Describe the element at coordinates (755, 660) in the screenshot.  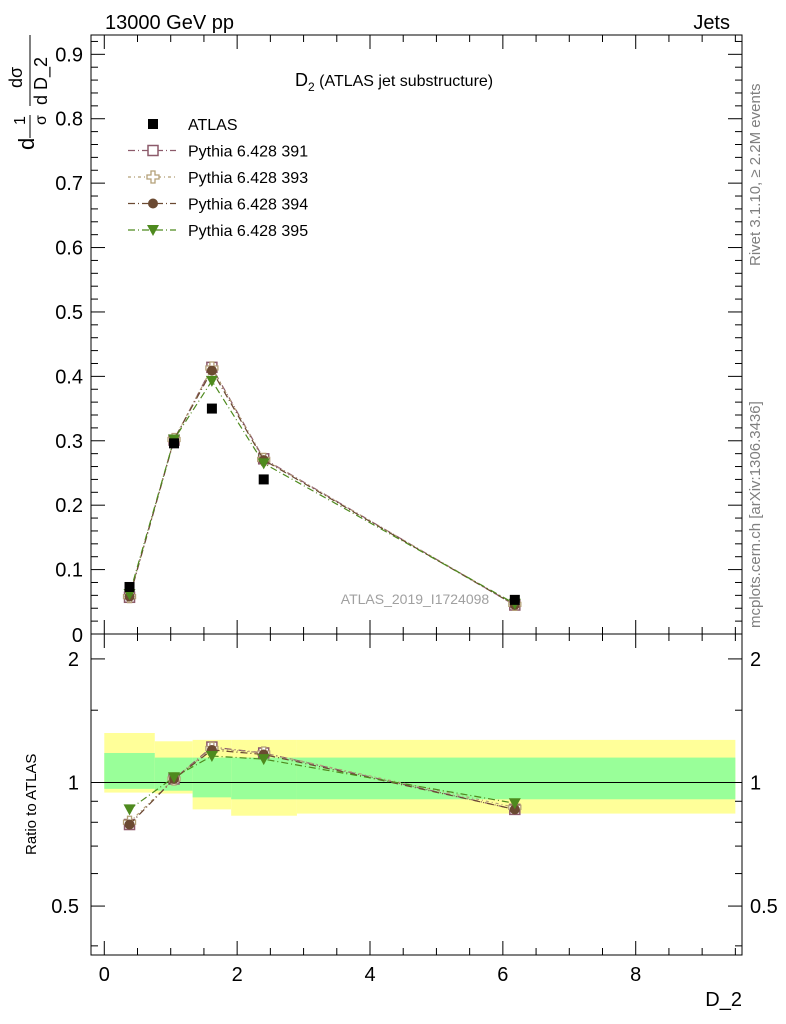
I see `ratio-ytick-label-right: 2` at that location.